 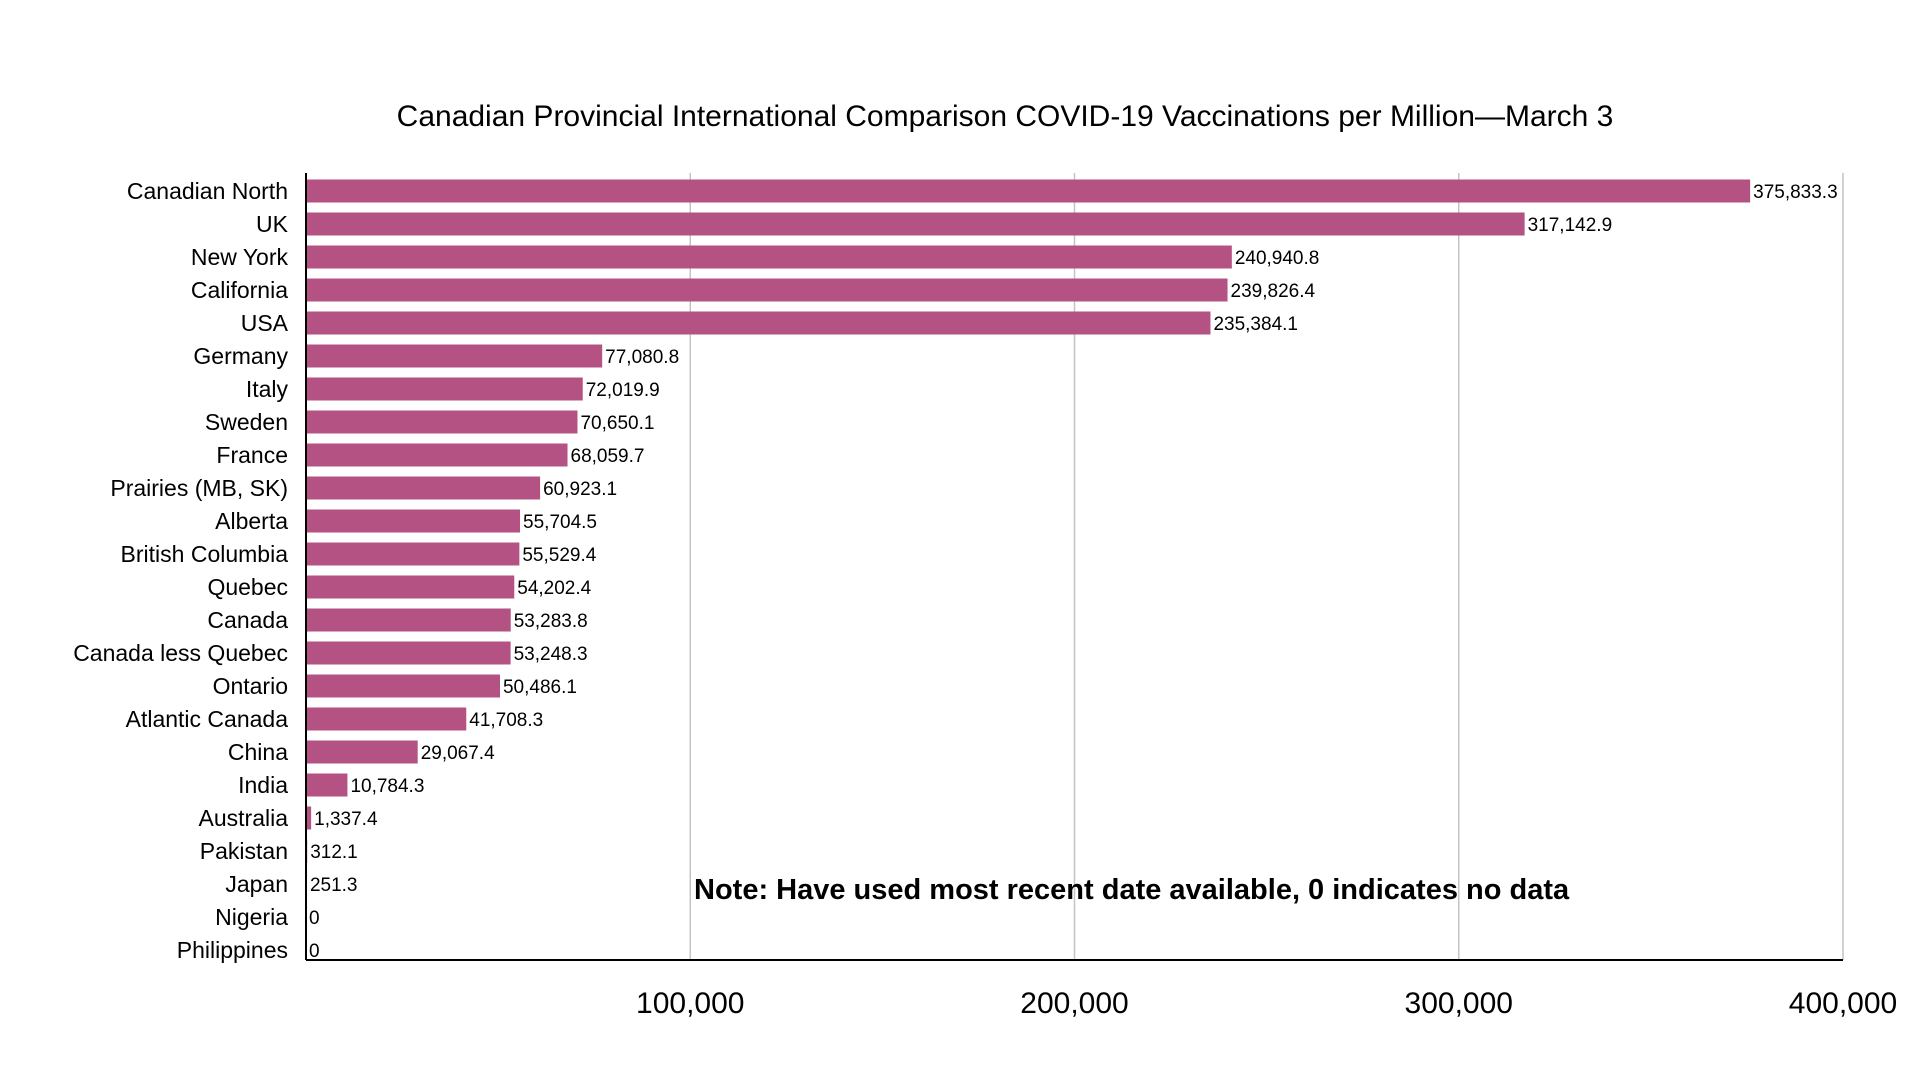 I want to click on category-label: Atlantic Canada, so click(x=207, y=719).